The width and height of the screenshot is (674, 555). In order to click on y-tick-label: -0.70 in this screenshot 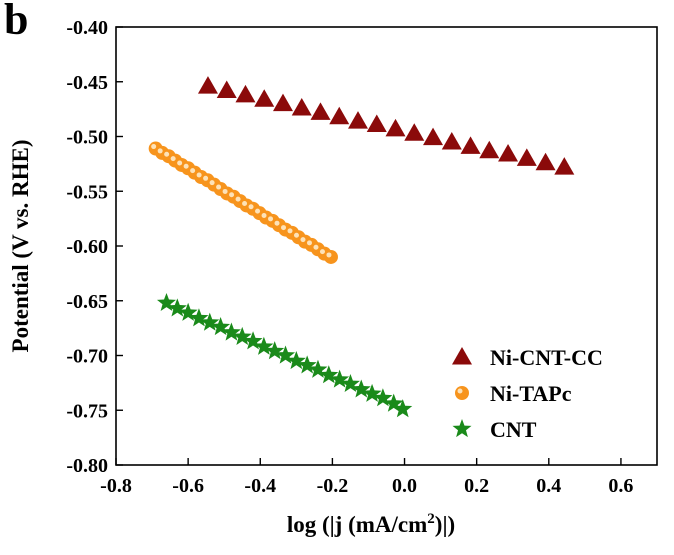, I will do `click(87, 357)`.